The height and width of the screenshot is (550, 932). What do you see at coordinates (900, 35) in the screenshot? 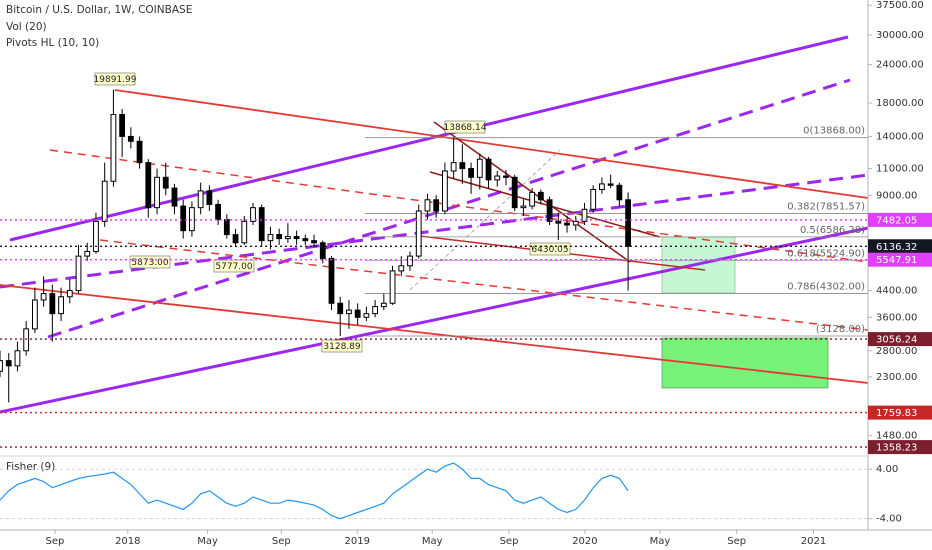
I see `y-tick-label: 30000.00` at bounding box center [900, 35].